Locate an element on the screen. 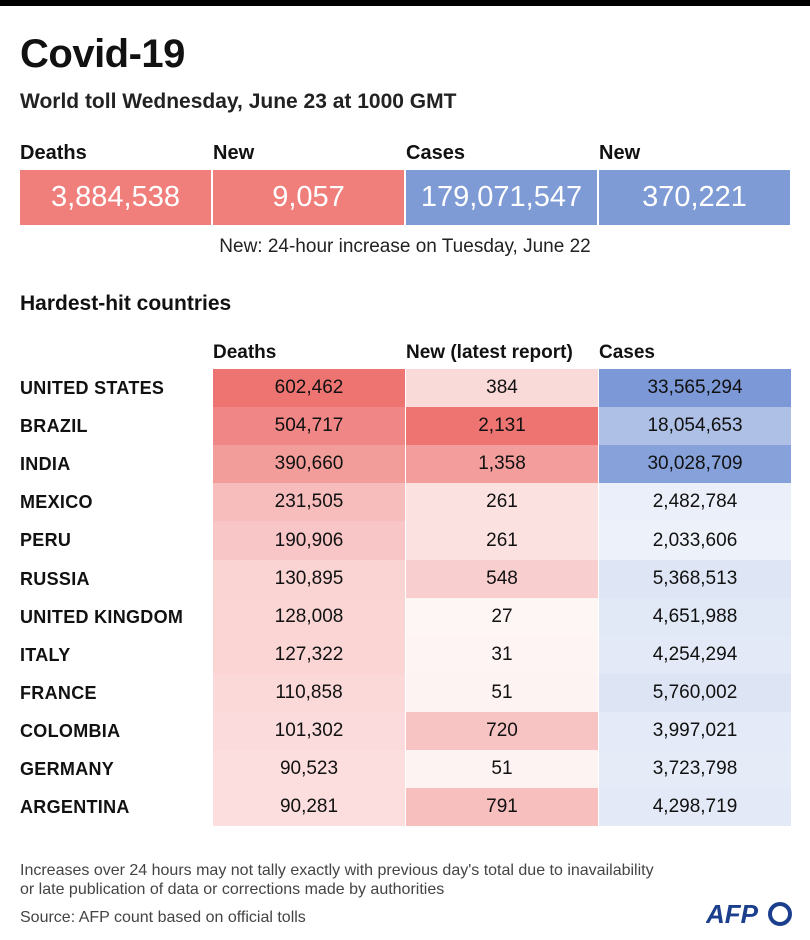 This screenshot has width=810, height=940. new-cell: 27 is located at coordinates (502, 617).